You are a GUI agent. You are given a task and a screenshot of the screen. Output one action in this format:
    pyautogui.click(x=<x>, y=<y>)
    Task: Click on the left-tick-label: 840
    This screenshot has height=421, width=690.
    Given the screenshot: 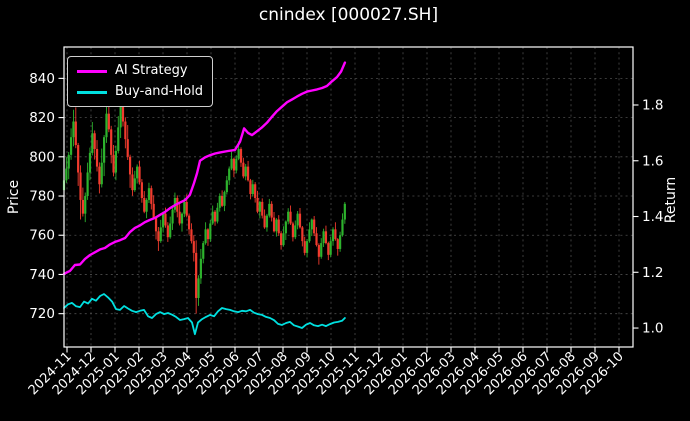 What is the action you would take?
    pyautogui.click(x=42, y=79)
    